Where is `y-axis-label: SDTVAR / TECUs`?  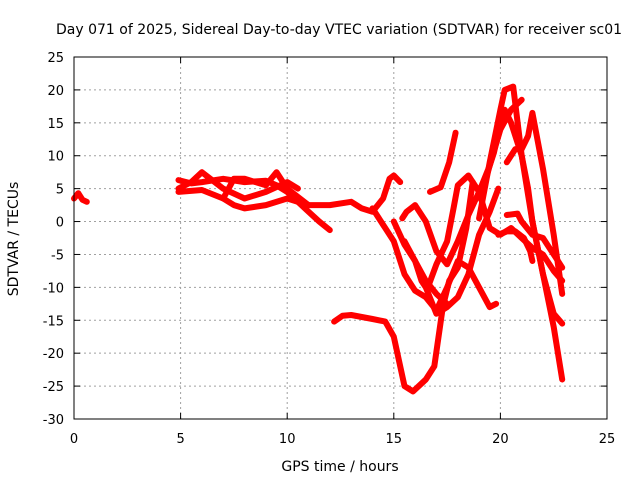
y-axis-label: SDTVAR / TECUs is located at coordinates (14, 239).